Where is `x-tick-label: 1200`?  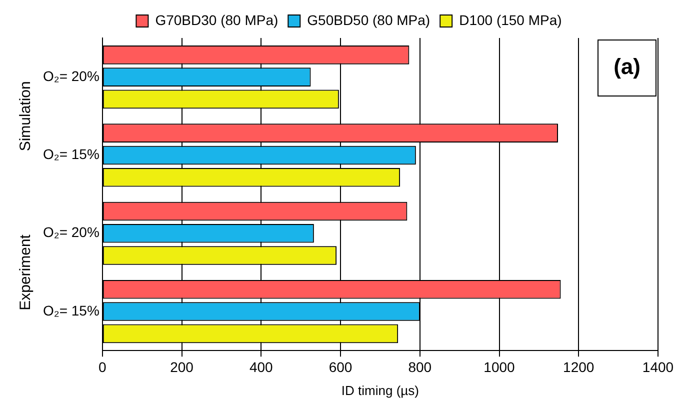
x-tick-label: 1200 is located at coordinates (578, 366).